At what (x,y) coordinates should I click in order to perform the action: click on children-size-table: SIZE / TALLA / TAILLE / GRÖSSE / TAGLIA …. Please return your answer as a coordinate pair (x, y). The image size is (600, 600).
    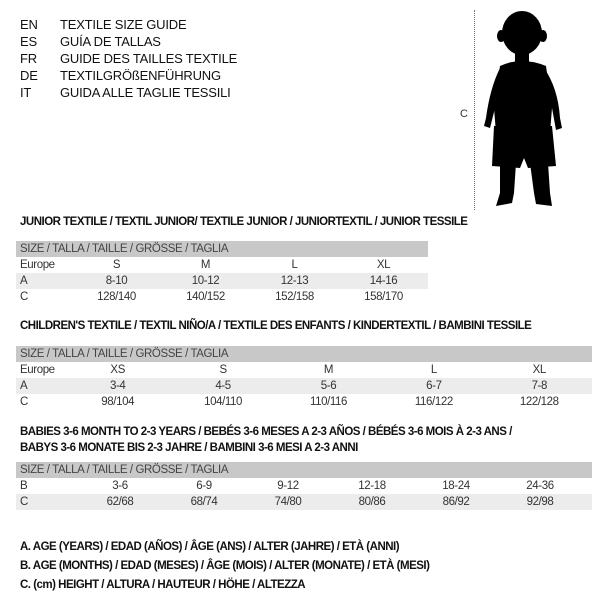
    Looking at the image, I should click on (304, 378).